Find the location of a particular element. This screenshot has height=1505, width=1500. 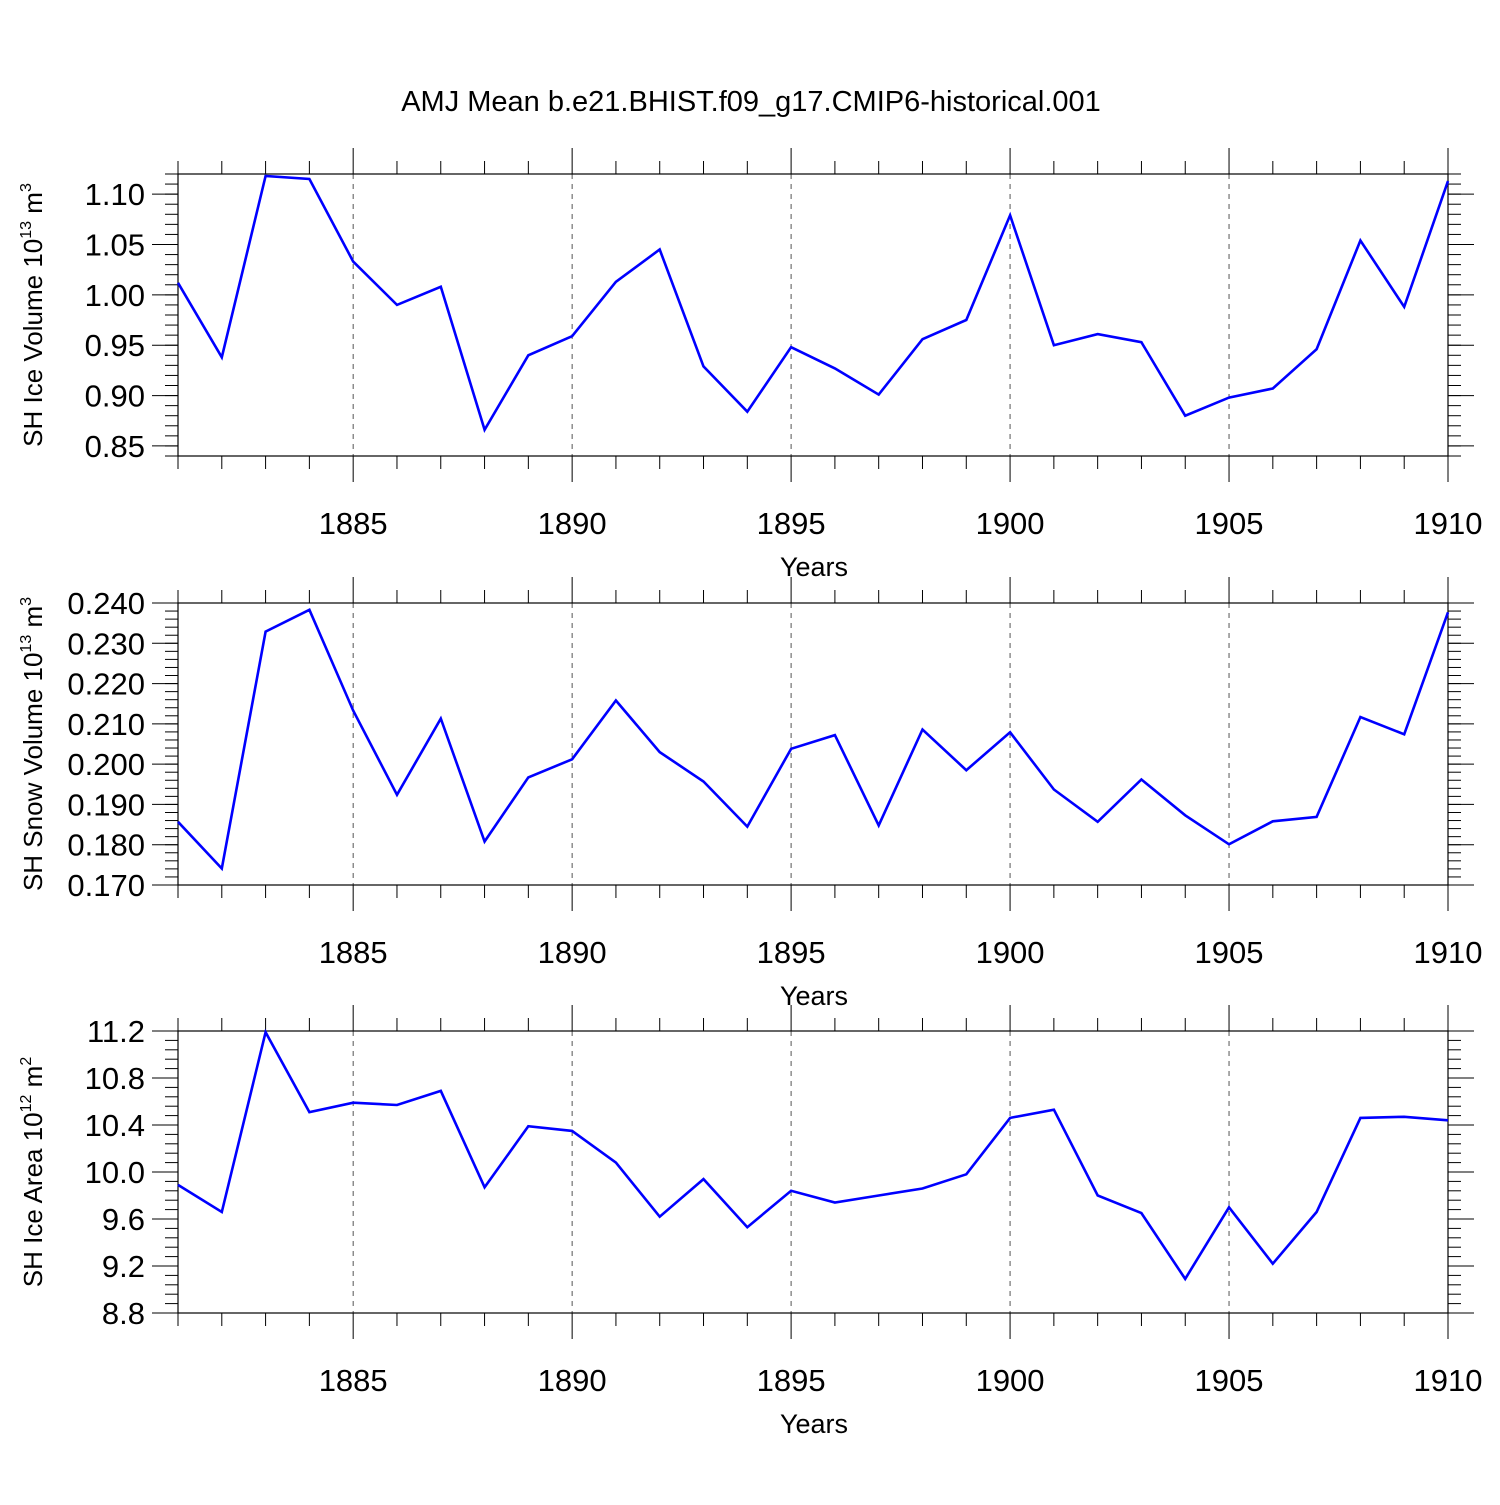

y-tick-label: 9.2 is located at coordinates (123, 1266).